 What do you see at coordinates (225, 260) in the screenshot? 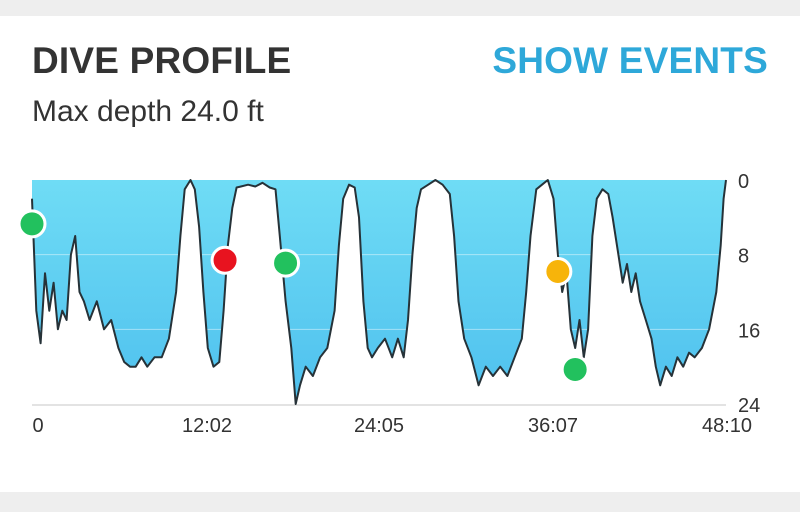
I see `event-marker-red` at bounding box center [225, 260].